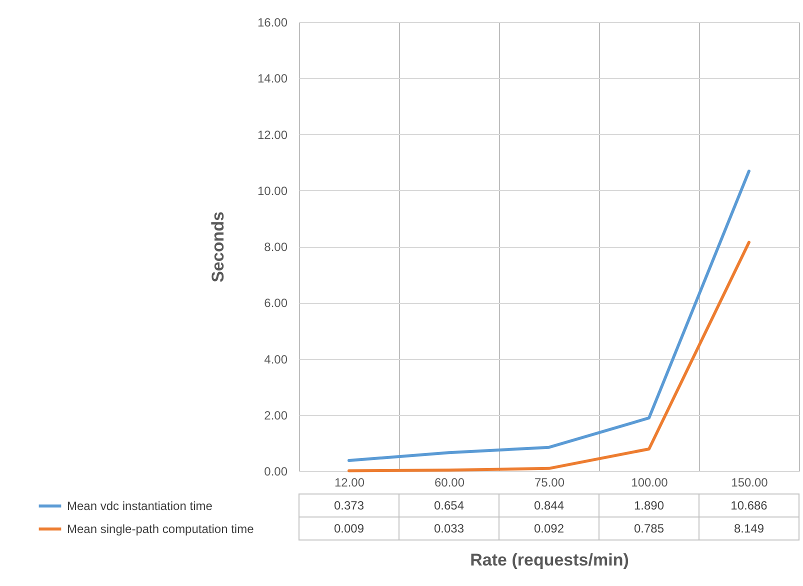 The image size is (803, 586). What do you see at coordinates (276, 471) in the screenshot?
I see `y-tick-label: 0.00` at bounding box center [276, 471].